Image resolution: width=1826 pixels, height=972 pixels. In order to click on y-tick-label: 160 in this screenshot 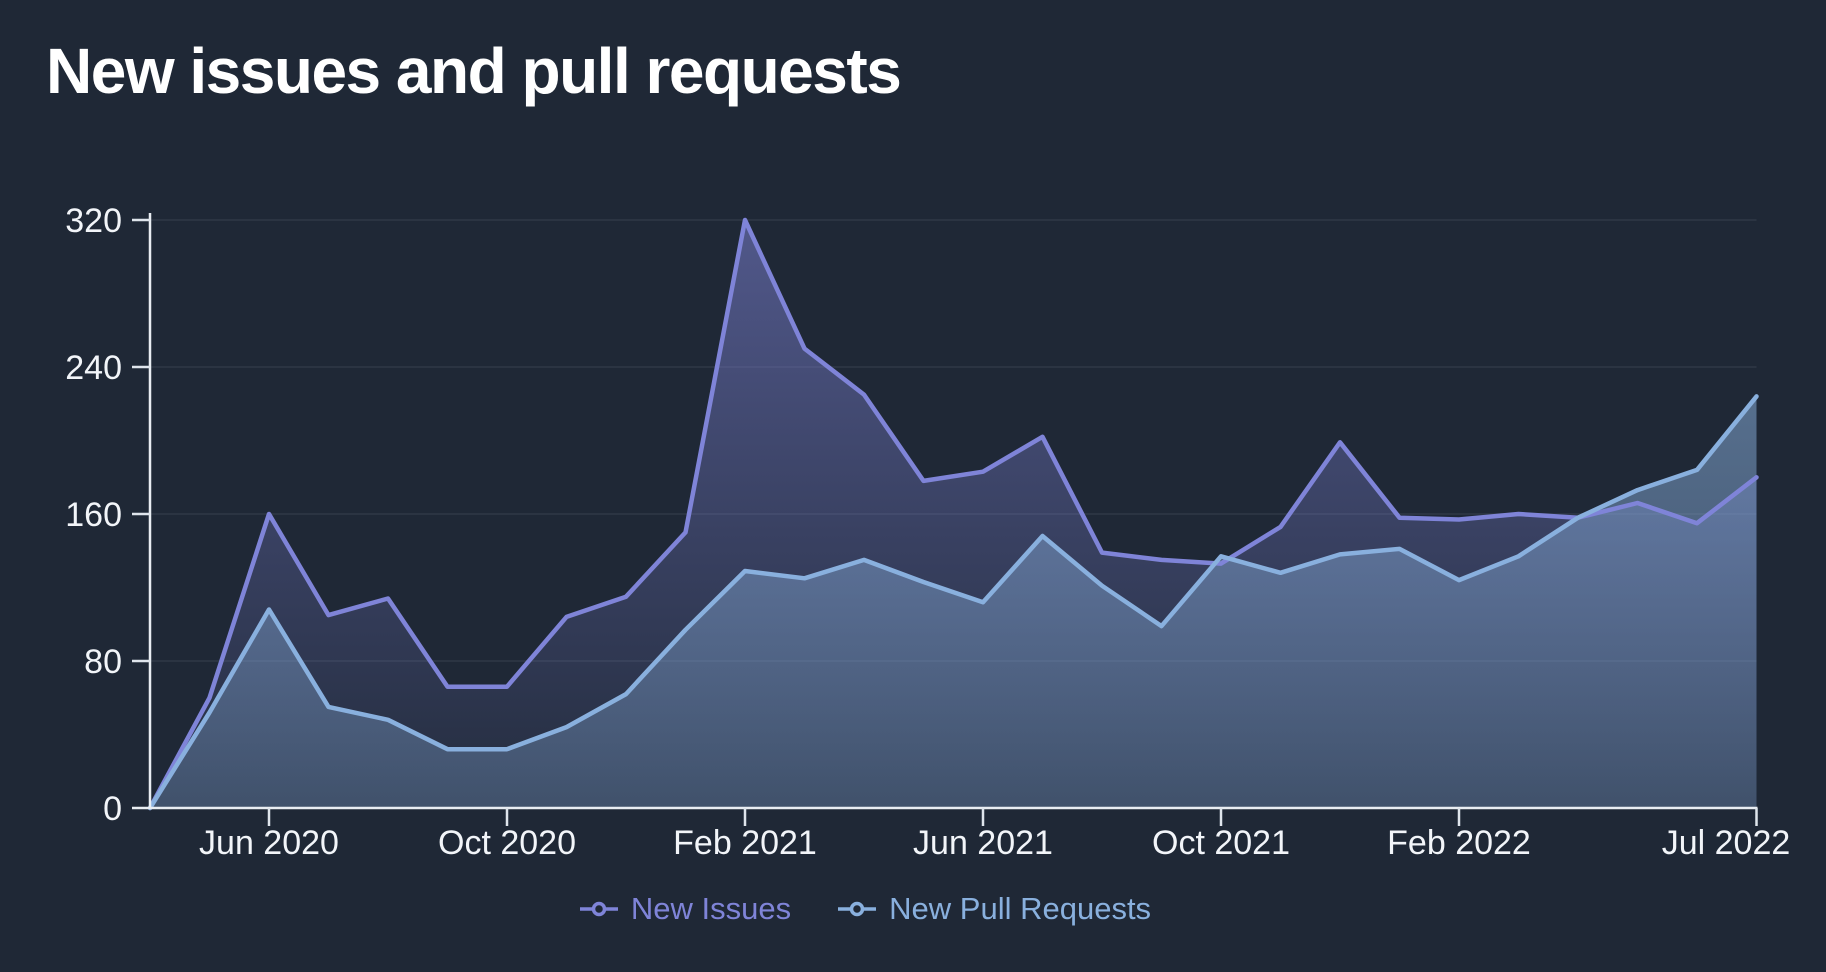, I will do `click(93, 515)`.